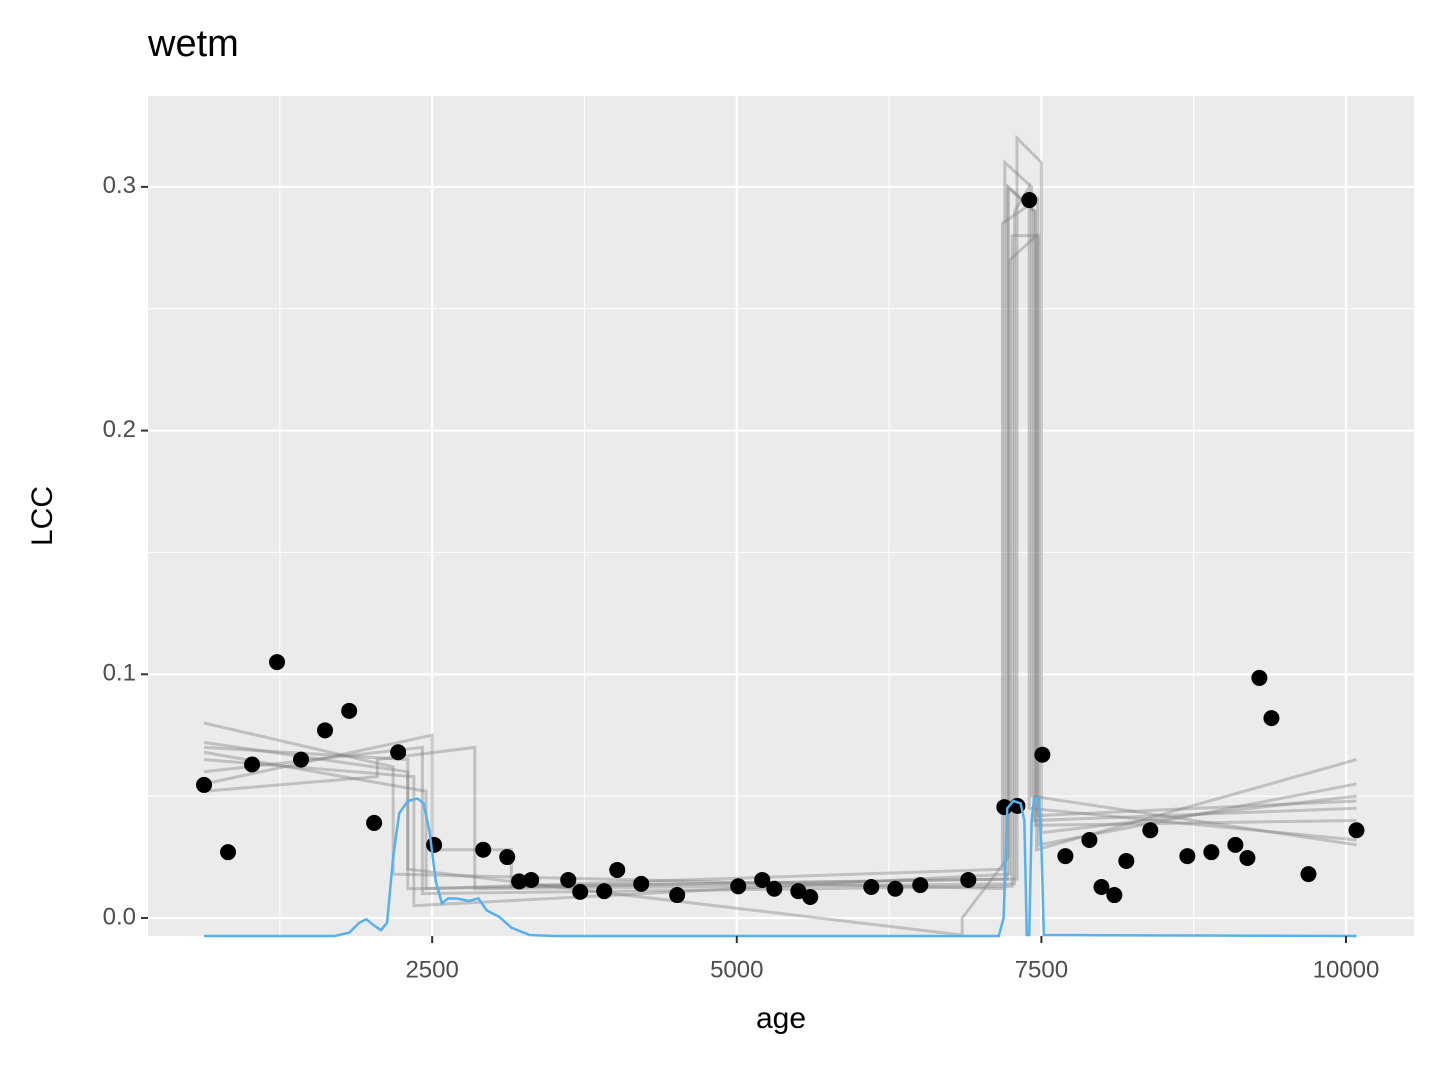 The width and height of the screenshot is (1437, 1070). I want to click on x-tick-label: 2500, so click(431, 969).